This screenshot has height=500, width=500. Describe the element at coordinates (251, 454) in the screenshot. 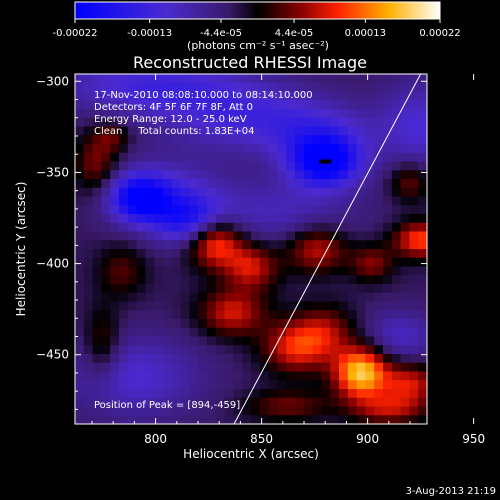

I see `x-axis-label: Heliocentric X (arcsec)` at that location.